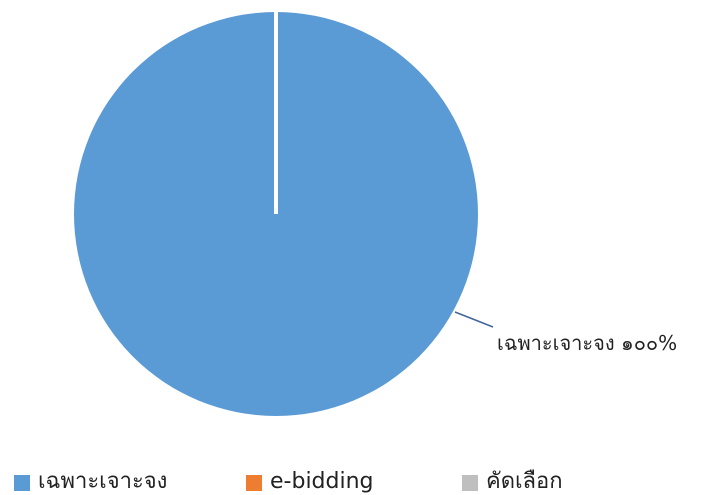 The width and height of the screenshot is (725, 495). Describe the element at coordinates (322, 481) in the screenshot. I see `legend-label: e-bidding` at that location.